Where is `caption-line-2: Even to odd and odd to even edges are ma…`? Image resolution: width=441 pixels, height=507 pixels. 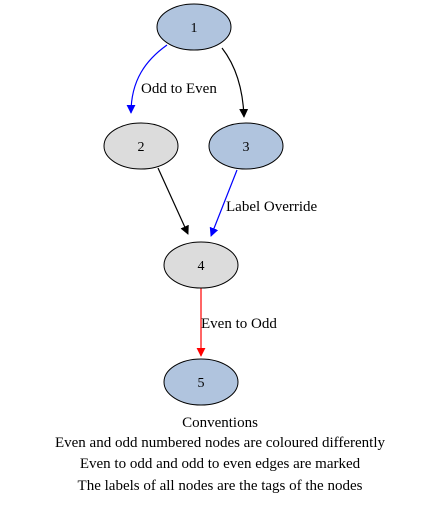 caption-line-2: Even to odd and odd to even edges are ma… is located at coordinates (220, 464).